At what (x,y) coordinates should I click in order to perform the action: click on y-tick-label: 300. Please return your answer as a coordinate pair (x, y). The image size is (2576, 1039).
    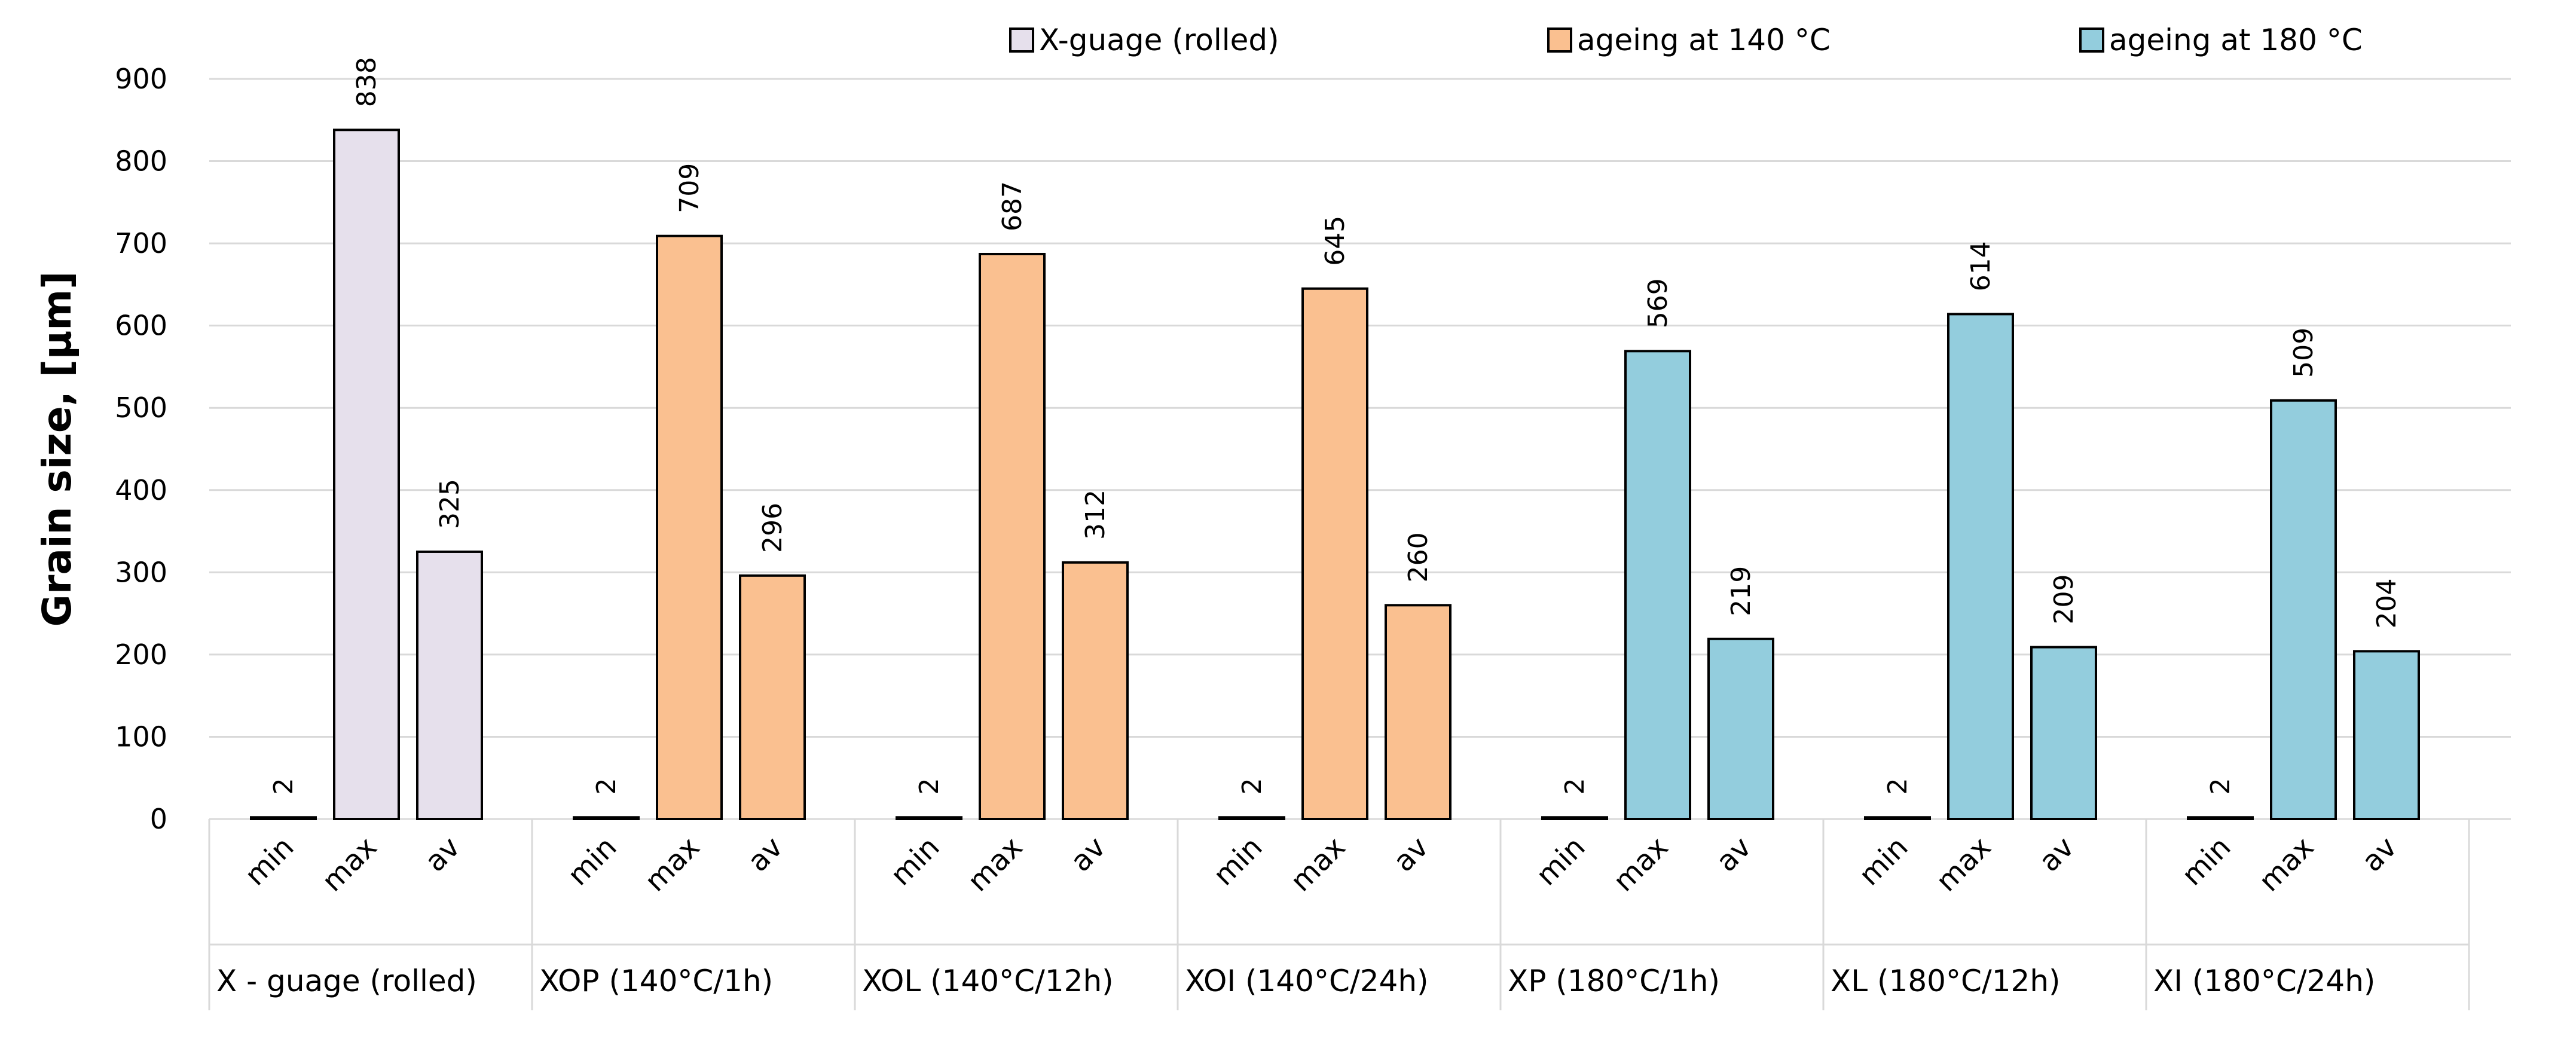
    Looking at the image, I should click on (141, 572).